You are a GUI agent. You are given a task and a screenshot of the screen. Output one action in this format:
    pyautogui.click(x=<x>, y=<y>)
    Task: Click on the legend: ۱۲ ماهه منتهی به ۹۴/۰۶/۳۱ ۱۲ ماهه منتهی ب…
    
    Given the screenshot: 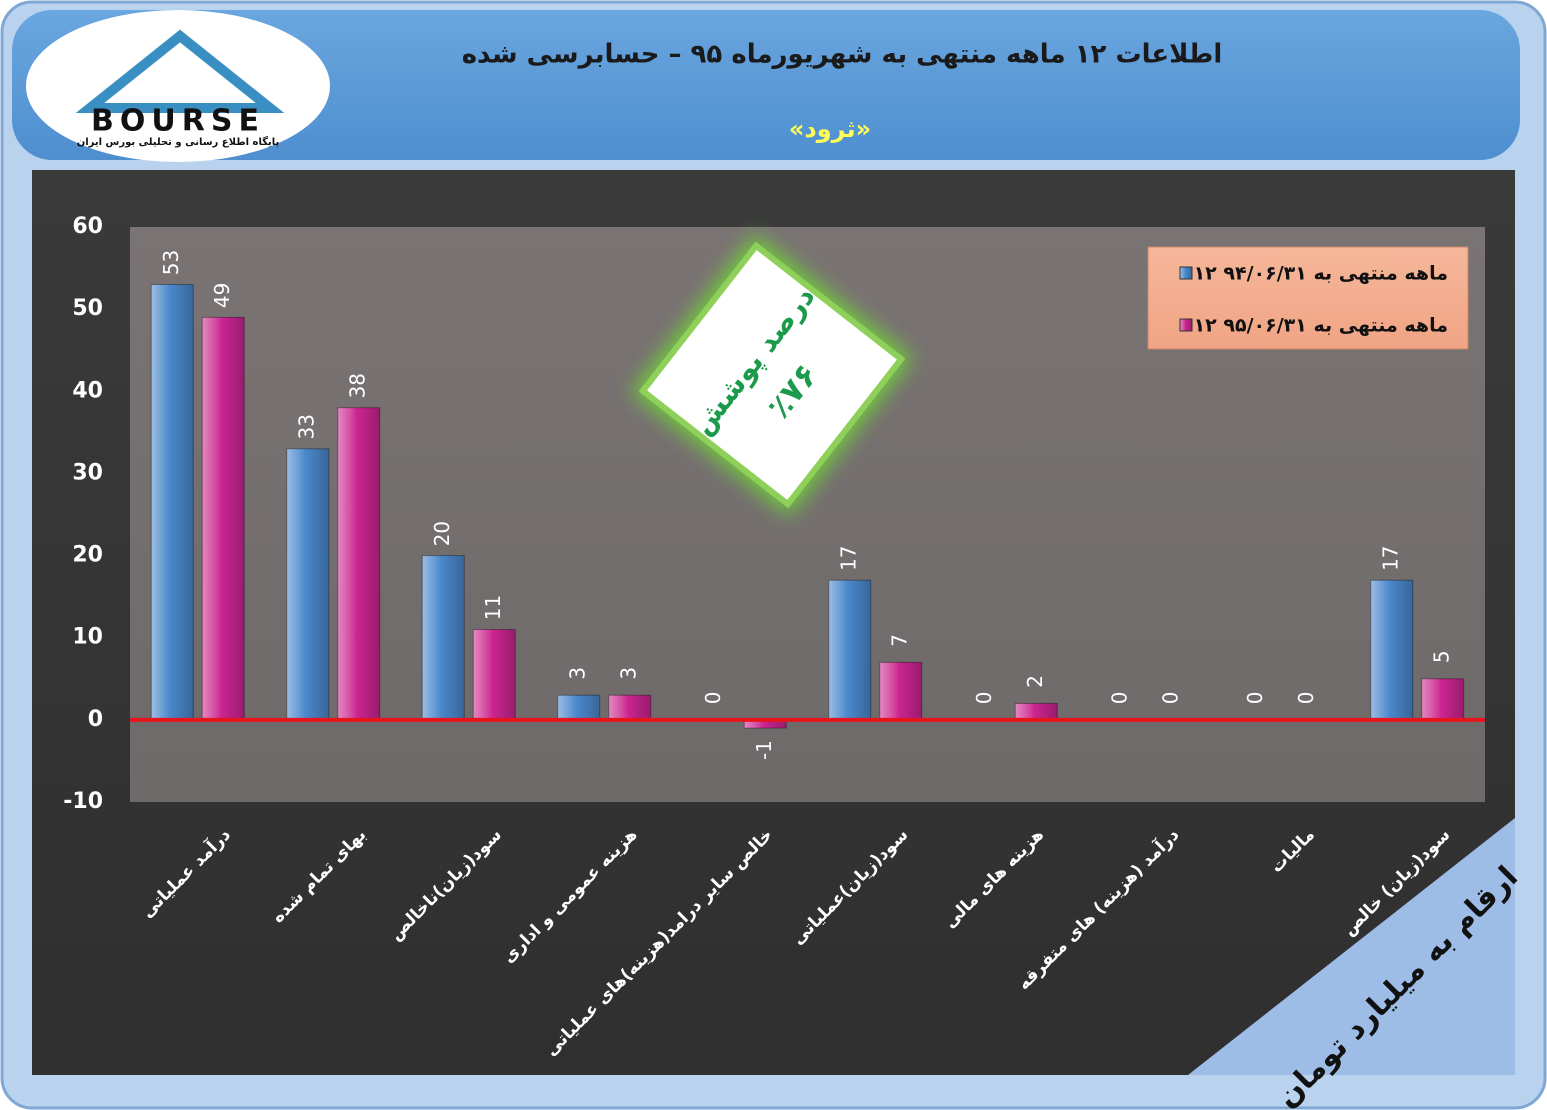 What is the action you would take?
    pyautogui.click(x=1308, y=298)
    